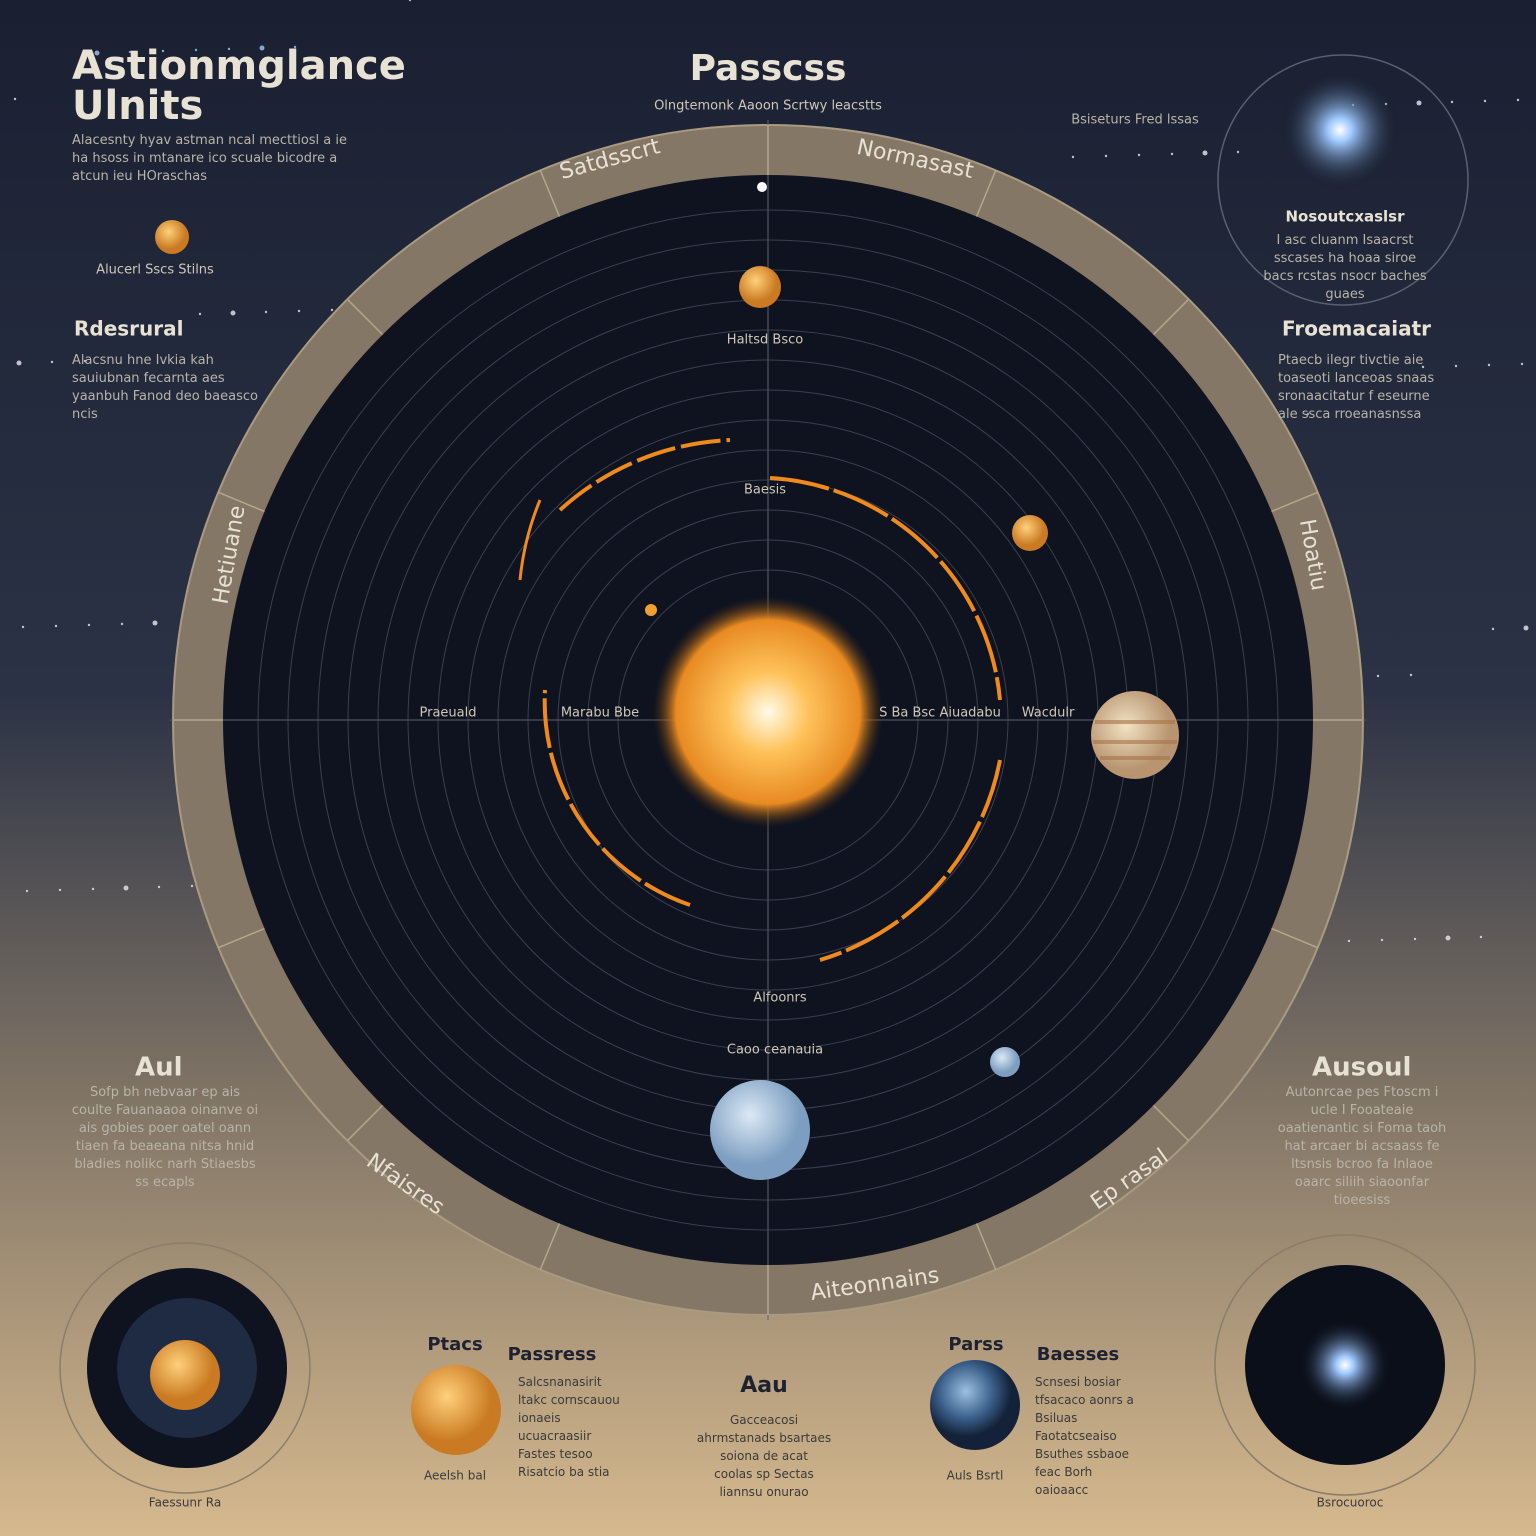 The image size is (1536, 1536). What do you see at coordinates (975, 1405) in the screenshot?
I see `bottom-earth` at bounding box center [975, 1405].